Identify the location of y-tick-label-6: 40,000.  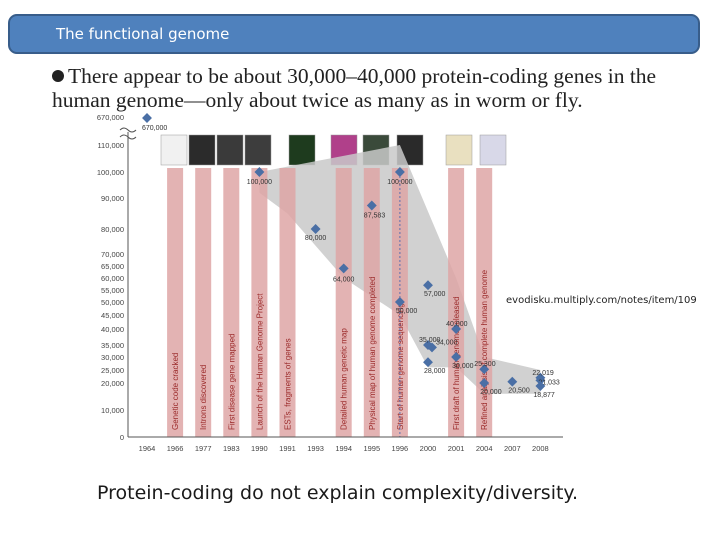
(112, 329).